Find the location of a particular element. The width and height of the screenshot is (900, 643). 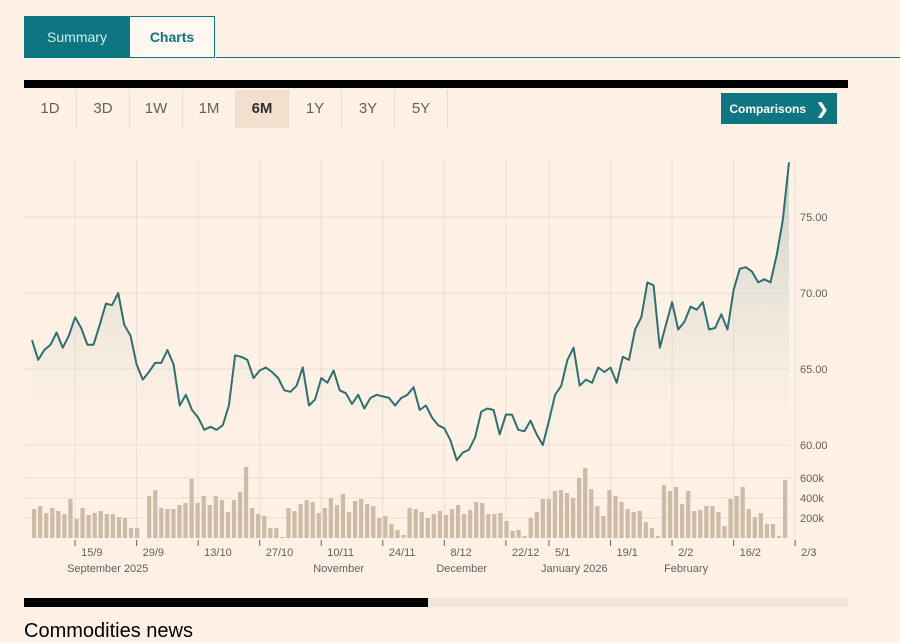

volume-tick-label: 200k is located at coordinates (812, 519).